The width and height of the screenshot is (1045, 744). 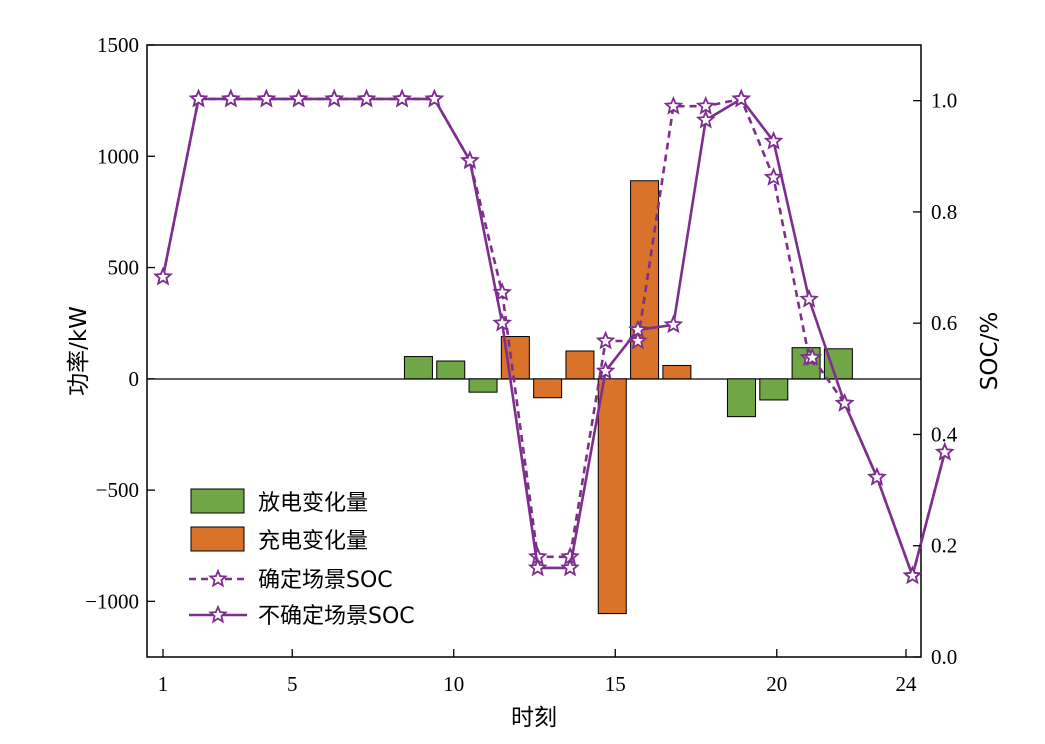 I want to click on legend-label-deterministic: 确定场景SOC, so click(x=325, y=580).